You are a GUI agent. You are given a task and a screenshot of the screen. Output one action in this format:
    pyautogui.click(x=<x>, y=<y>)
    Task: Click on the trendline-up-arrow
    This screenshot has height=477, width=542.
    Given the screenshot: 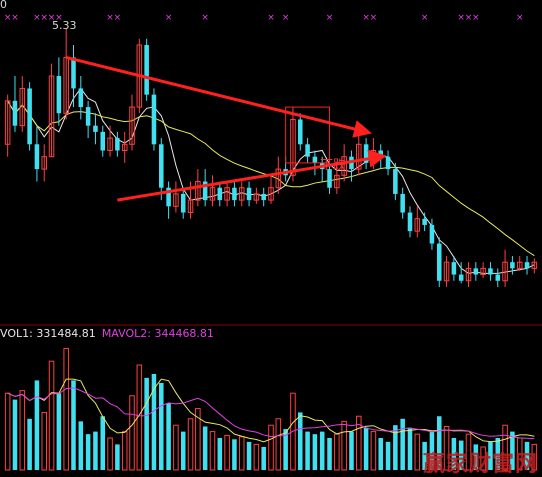 What is the action you would take?
    pyautogui.click(x=252, y=175)
    